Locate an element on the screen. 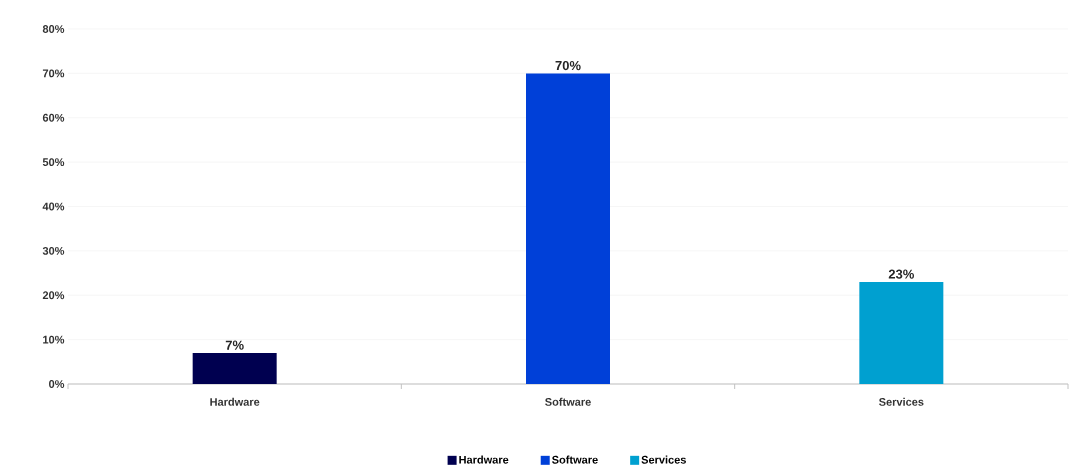 Image resolution: width=1075 pixels, height=469 pixels. y-tick-label: 0% is located at coordinates (57, 384).